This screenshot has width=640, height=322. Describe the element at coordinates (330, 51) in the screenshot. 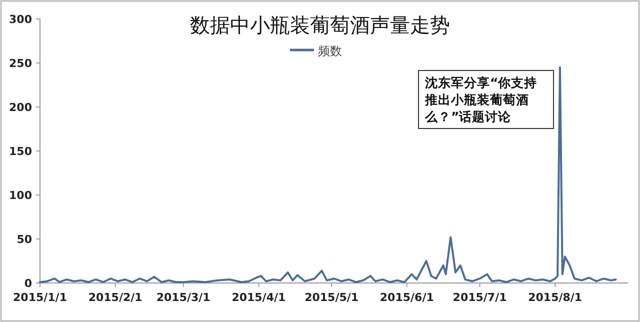

I see `legend-label: 频数` at that location.